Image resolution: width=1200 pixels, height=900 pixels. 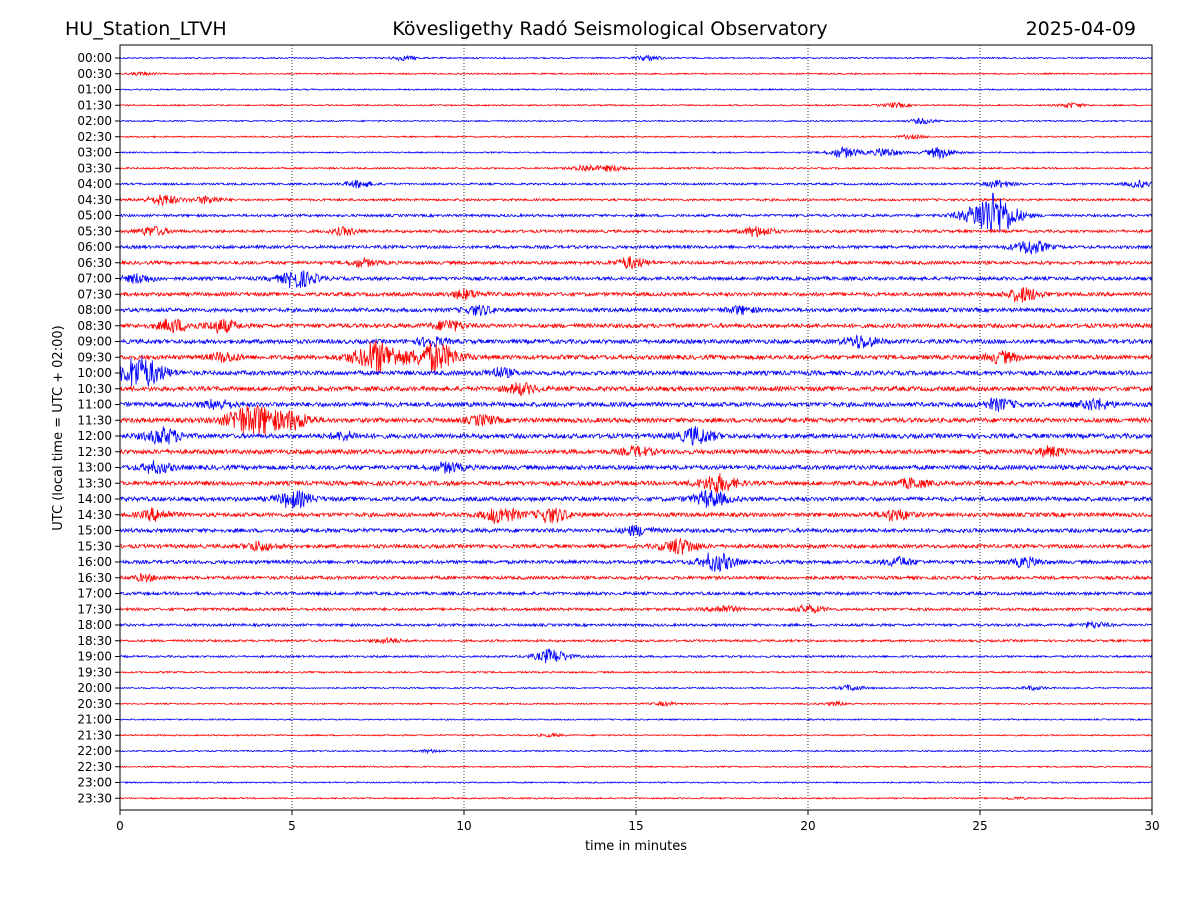 What do you see at coordinates (94, 767) in the screenshot?
I see `y-tick-label: 22:30` at bounding box center [94, 767].